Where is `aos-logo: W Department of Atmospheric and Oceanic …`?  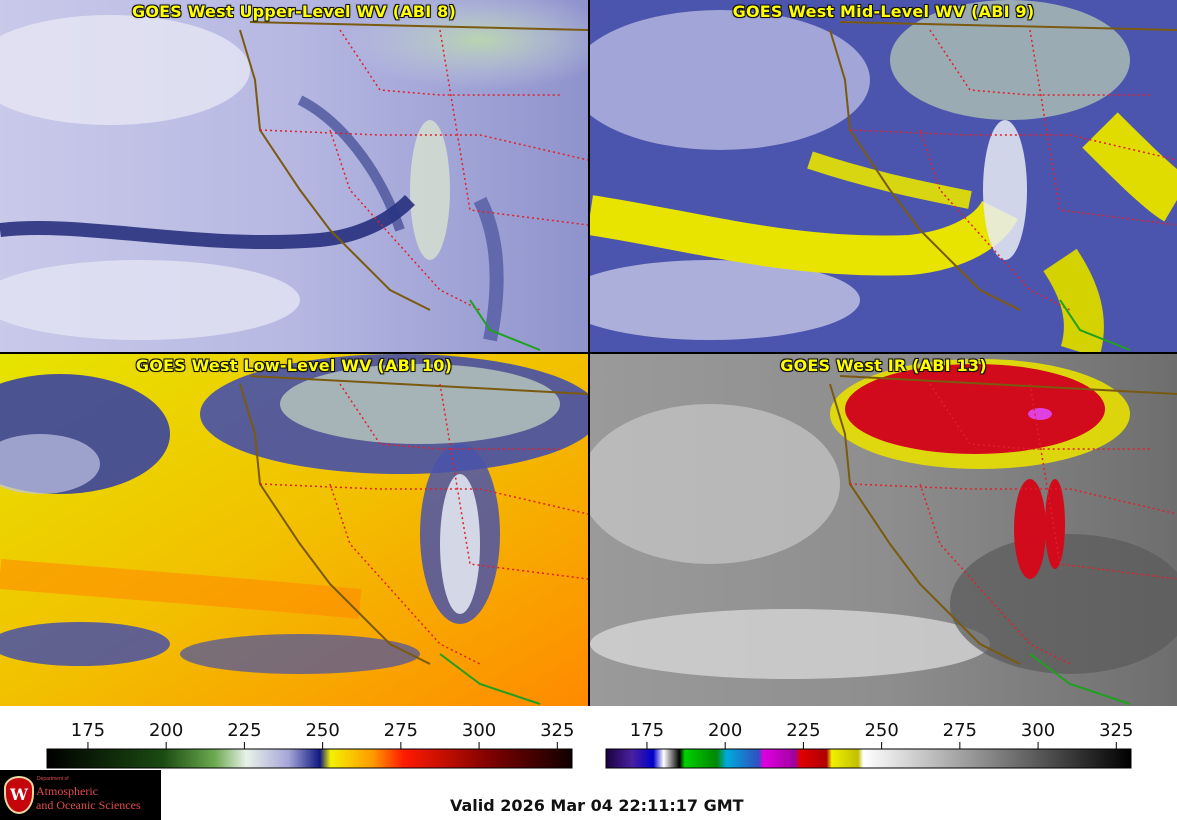 aos-logo: W Department of Atmospheric and Oceanic … is located at coordinates (80, 795).